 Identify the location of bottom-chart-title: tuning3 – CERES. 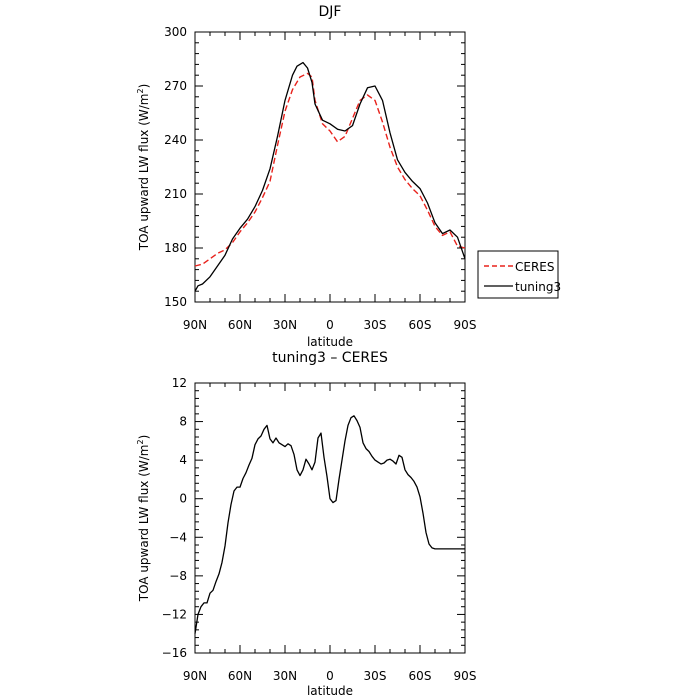
(330, 358).